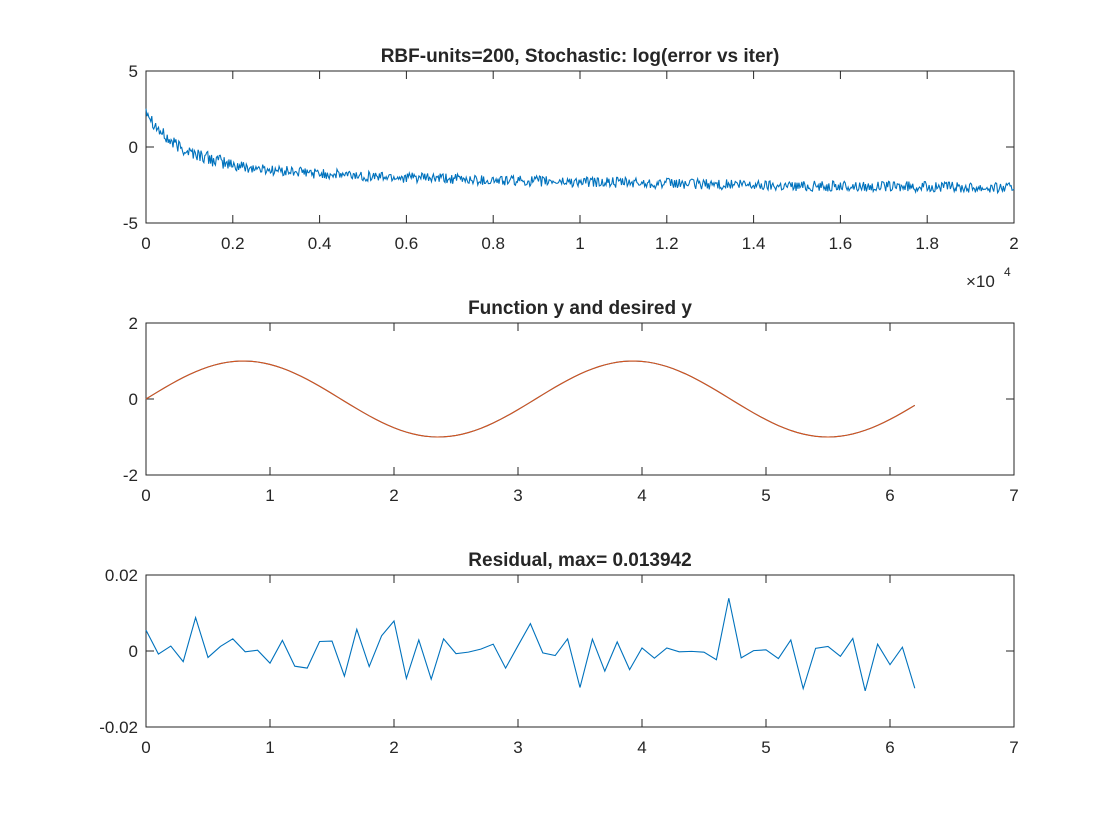 The width and height of the screenshot is (1120, 840). What do you see at coordinates (133, 323) in the screenshot?
I see `y-tick-label: 2` at bounding box center [133, 323].